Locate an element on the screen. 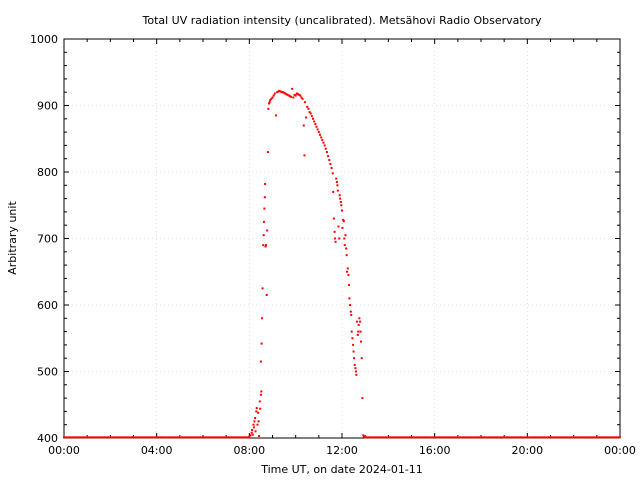 This screenshot has width=640, height=480. y-tick-label: 500 is located at coordinates (47, 372).